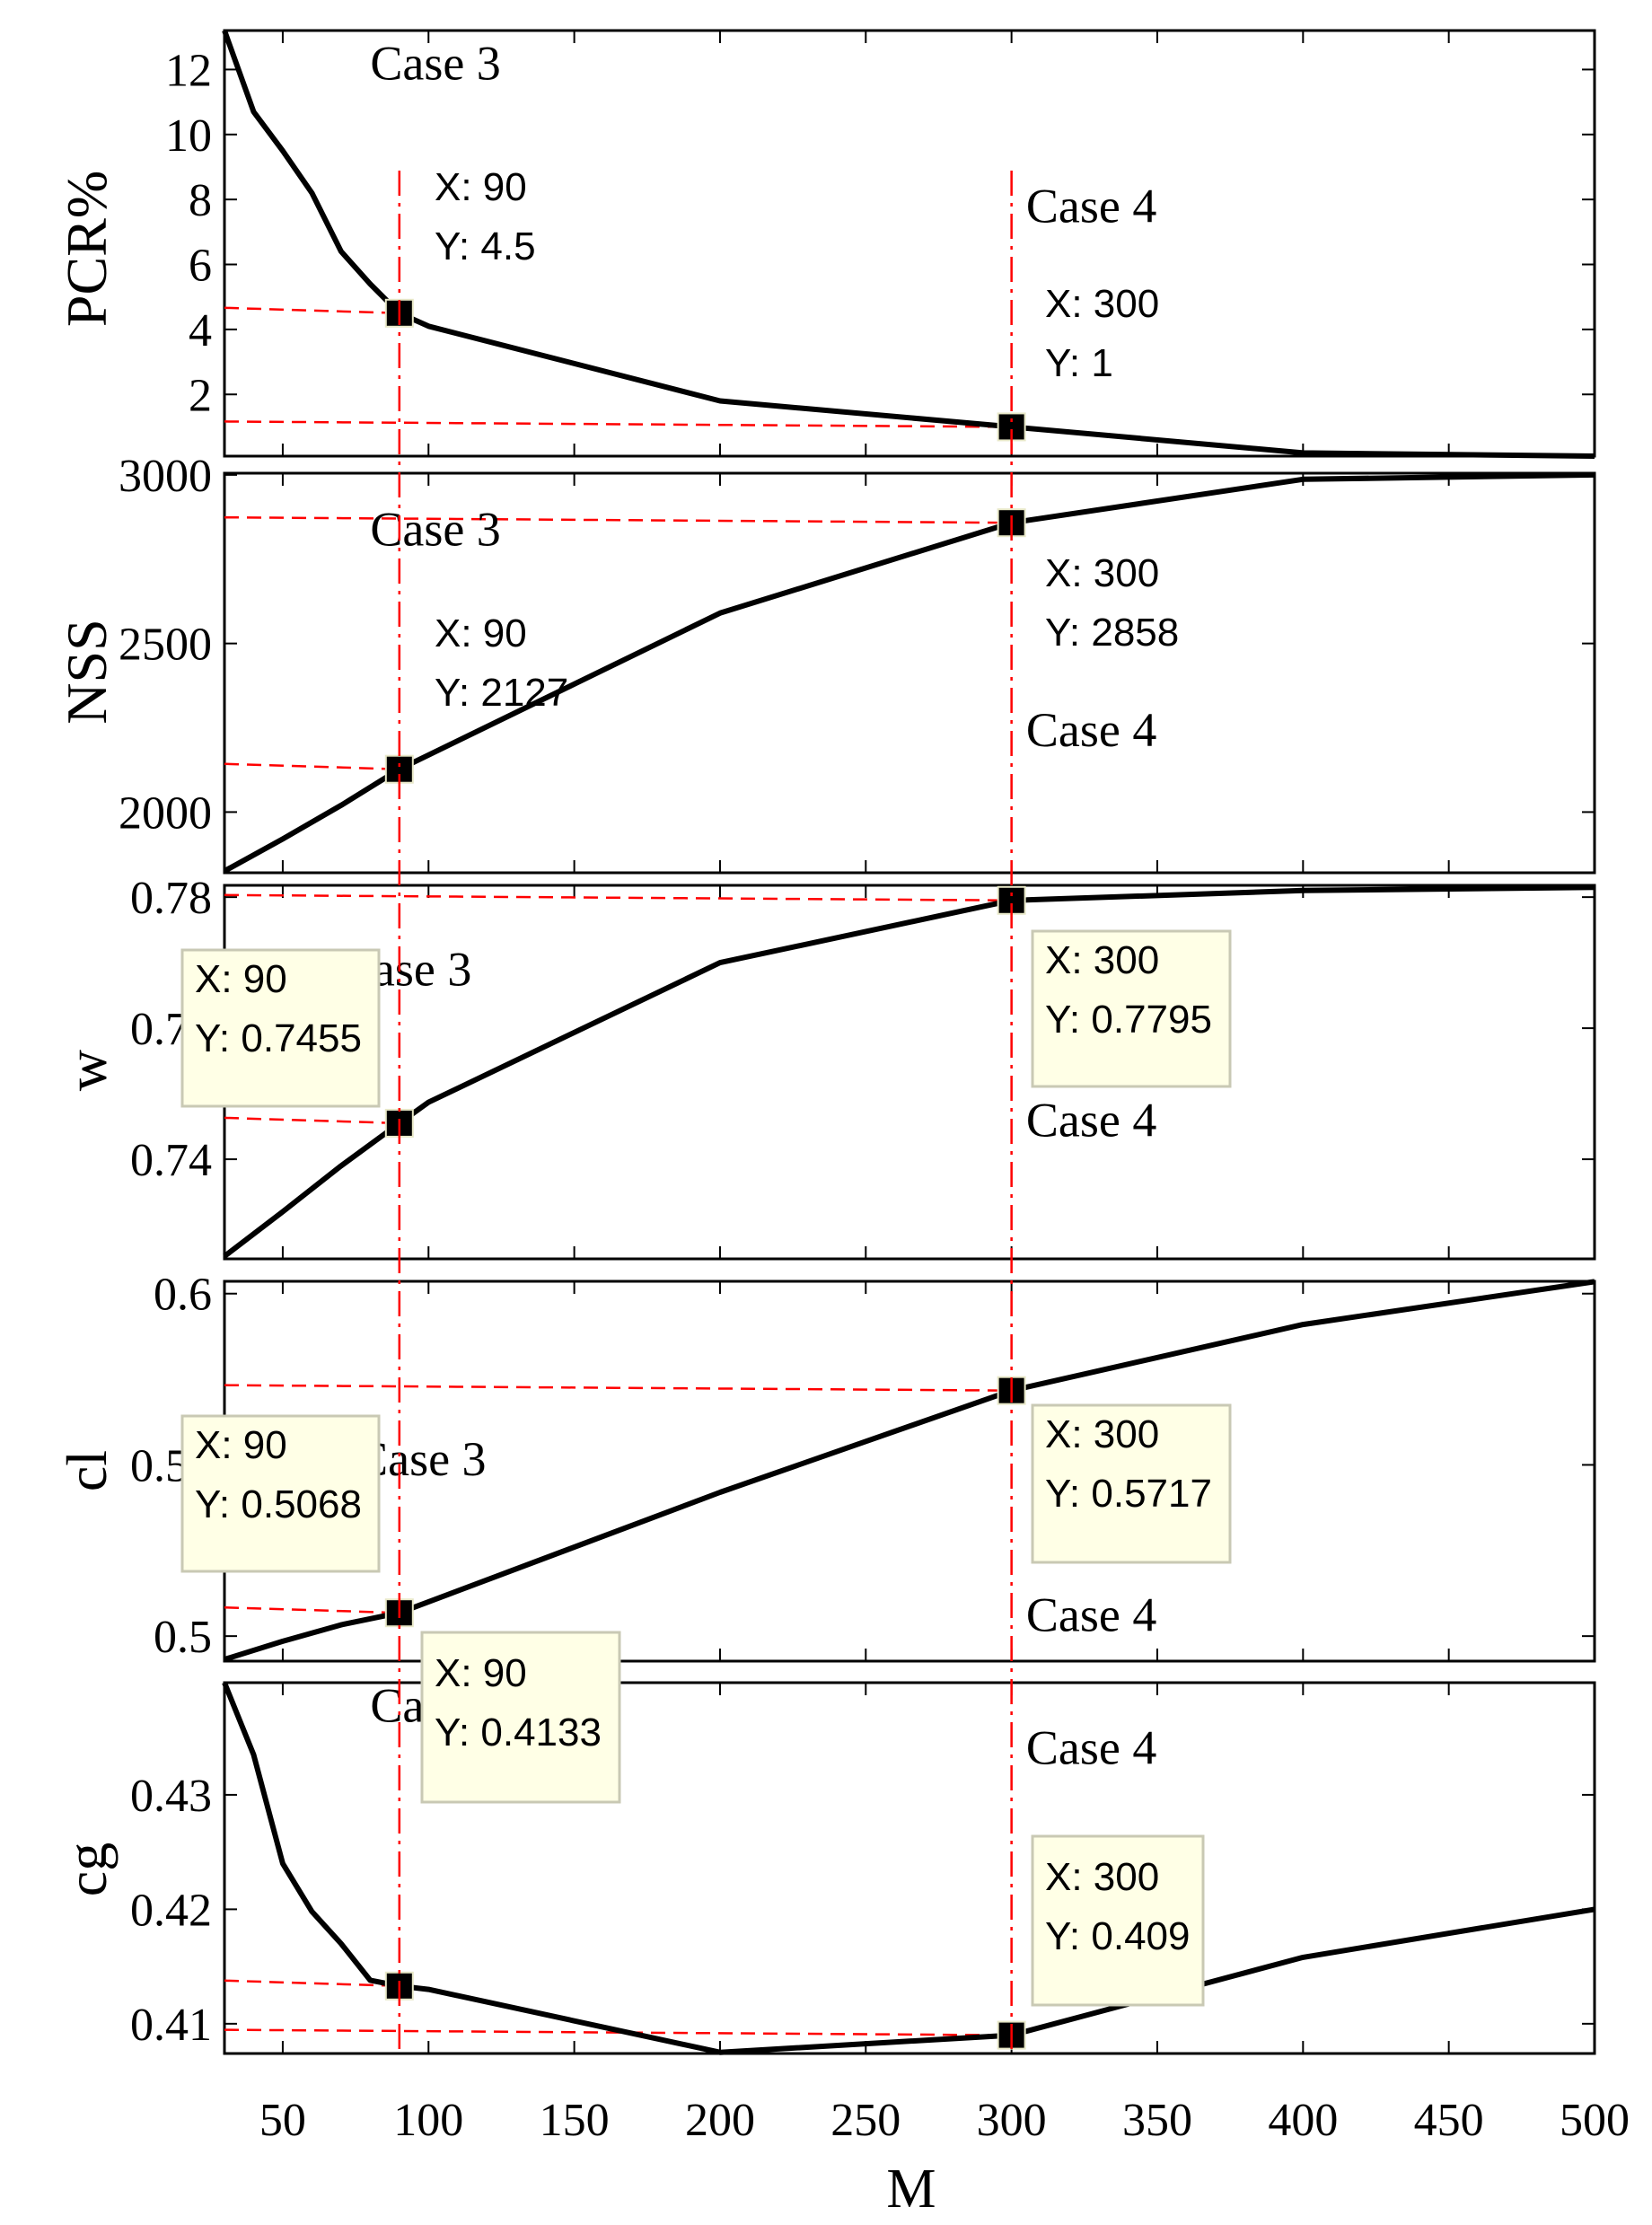  I want to click on x-tick-label: 400, so click(1303, 2120).